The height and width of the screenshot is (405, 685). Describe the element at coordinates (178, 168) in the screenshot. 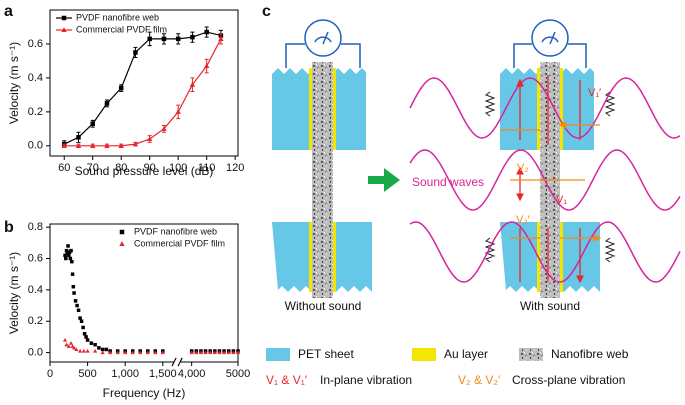

I see `x-tick-label: 100` at that location.